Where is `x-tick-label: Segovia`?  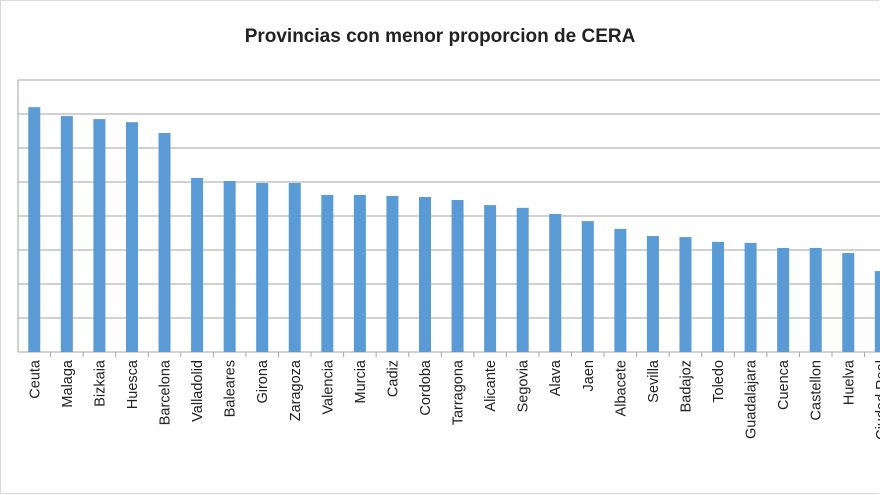
x-tick-label: Segovia is located at coordinates (524, 385).